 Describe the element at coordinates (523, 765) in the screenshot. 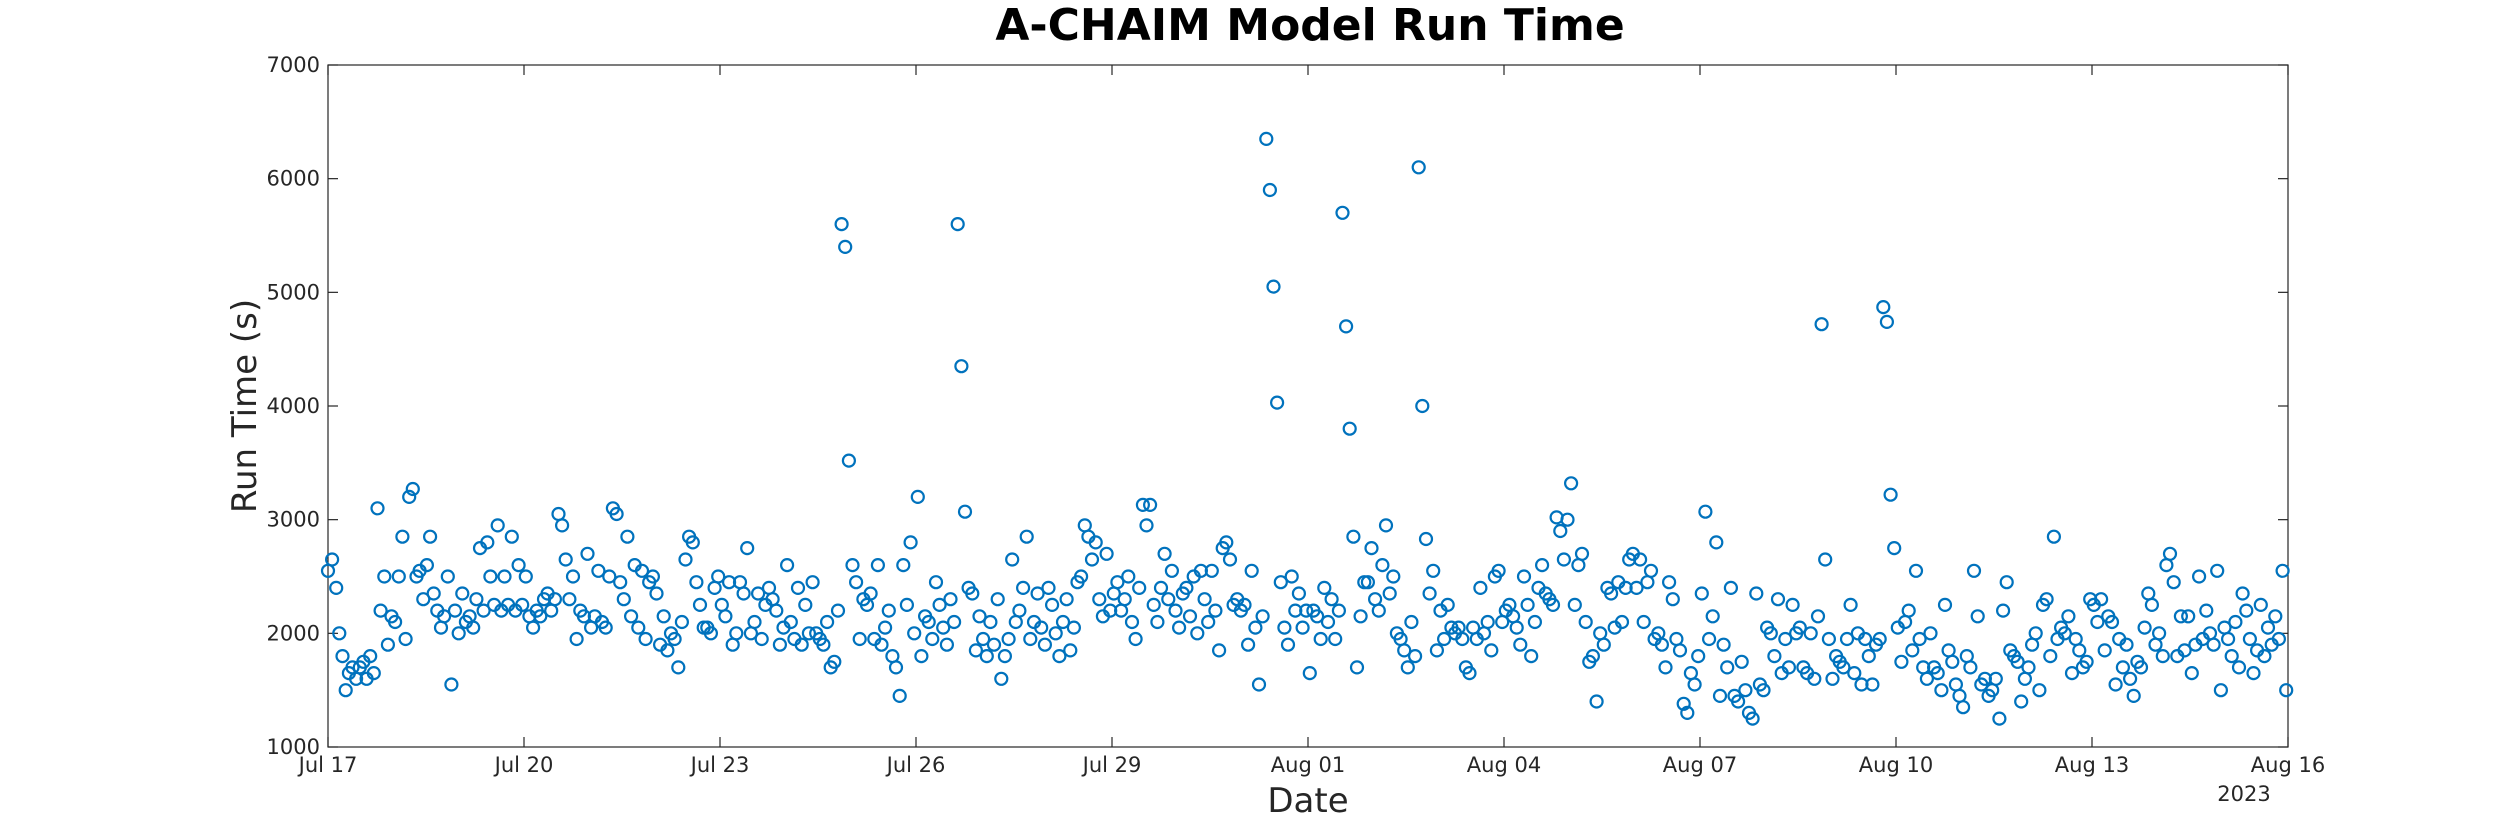

I see `x-tick-label: Jul 20` at that location.